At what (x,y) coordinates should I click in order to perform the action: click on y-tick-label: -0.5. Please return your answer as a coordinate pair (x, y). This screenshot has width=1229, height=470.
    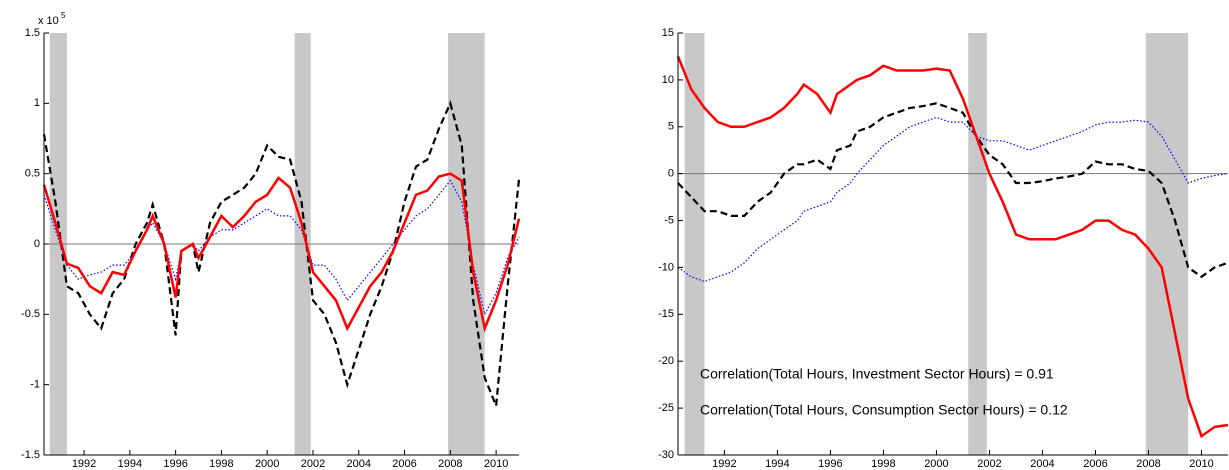
    Looking at the image, I should click on (30, 314).